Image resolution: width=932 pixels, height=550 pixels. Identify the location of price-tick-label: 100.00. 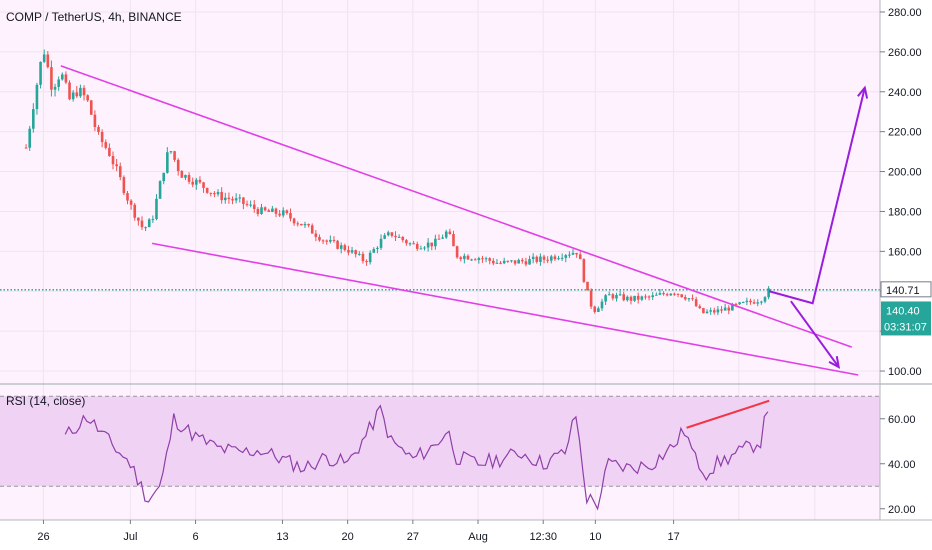
(905, 372).